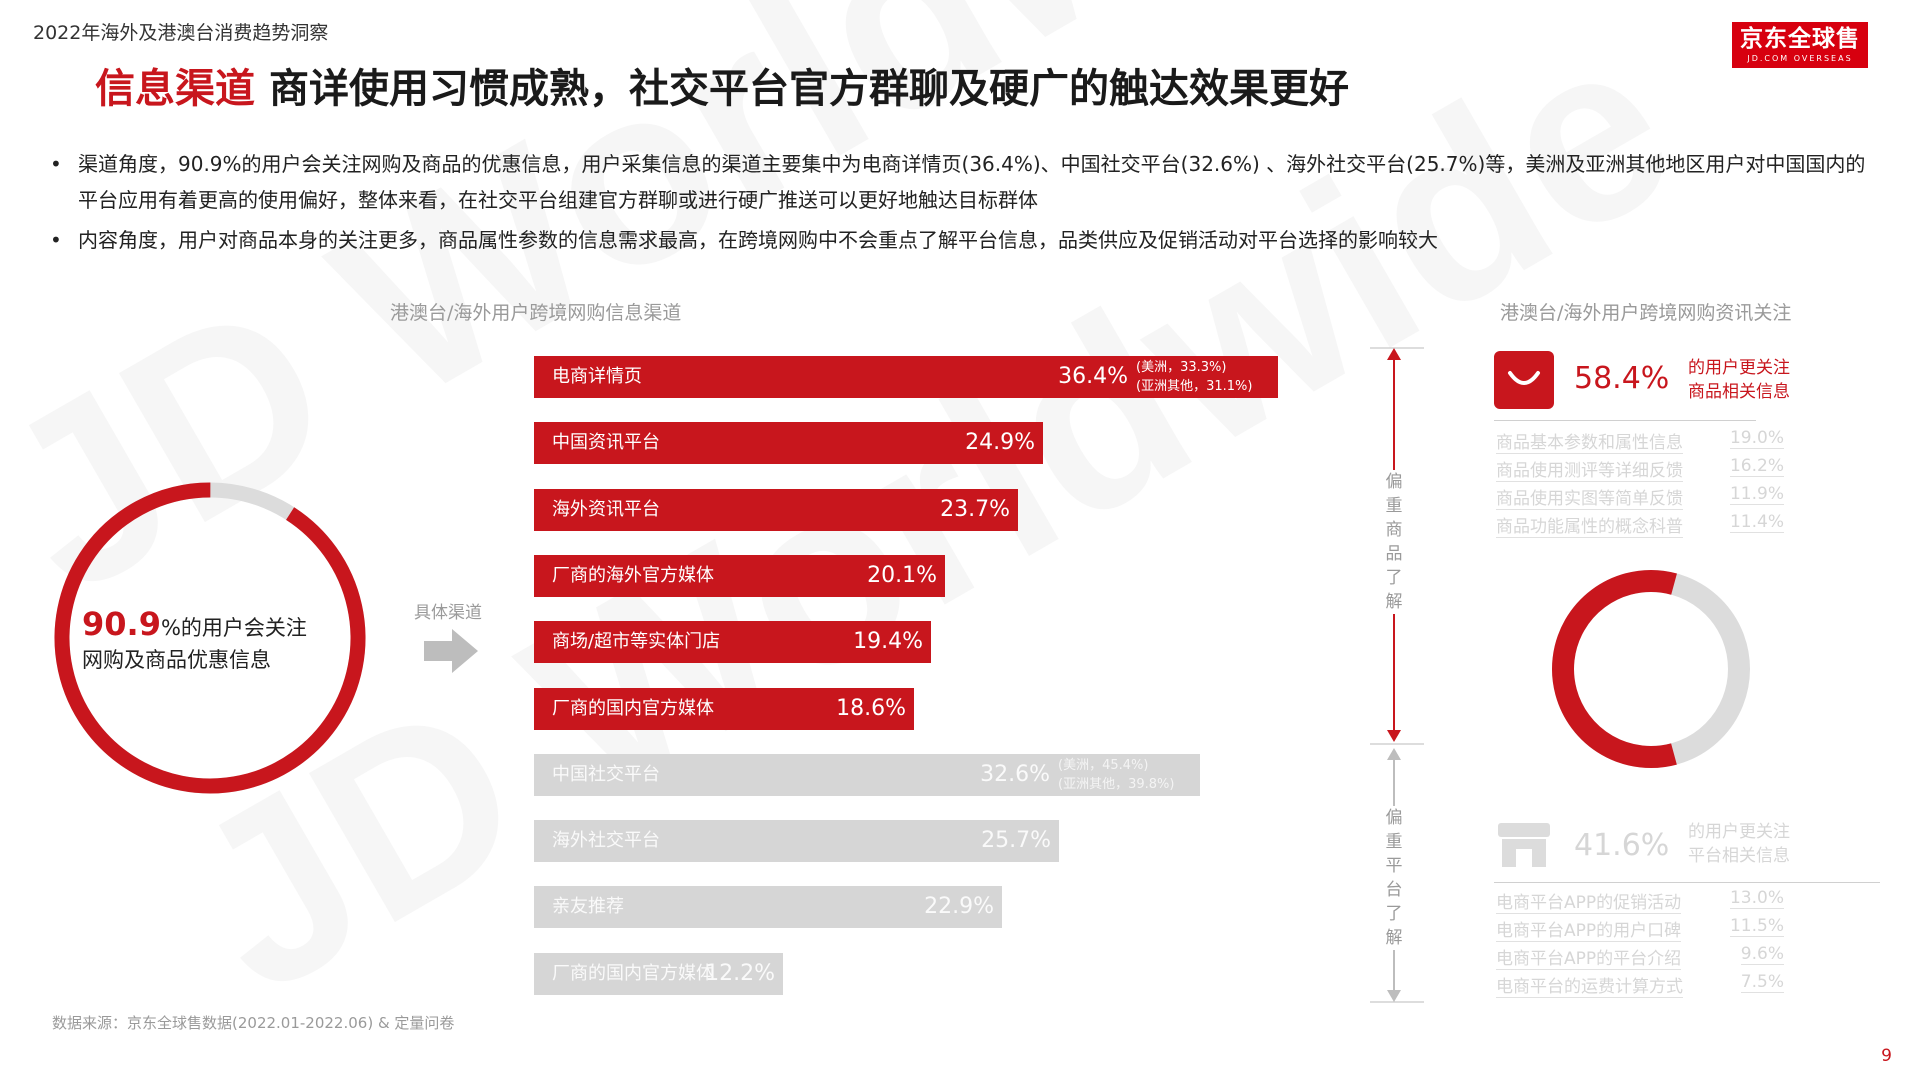  I want to click on detail-row-value: 11.9%, so click(1756, 494).